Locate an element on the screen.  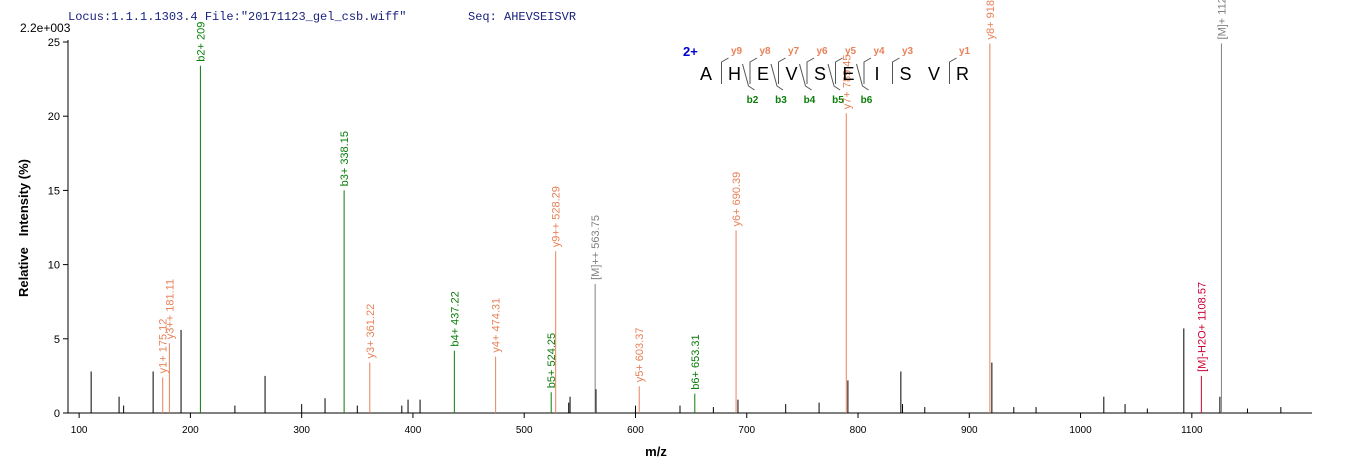
x-tick-label: 600 is located at coordinates (635, 430).